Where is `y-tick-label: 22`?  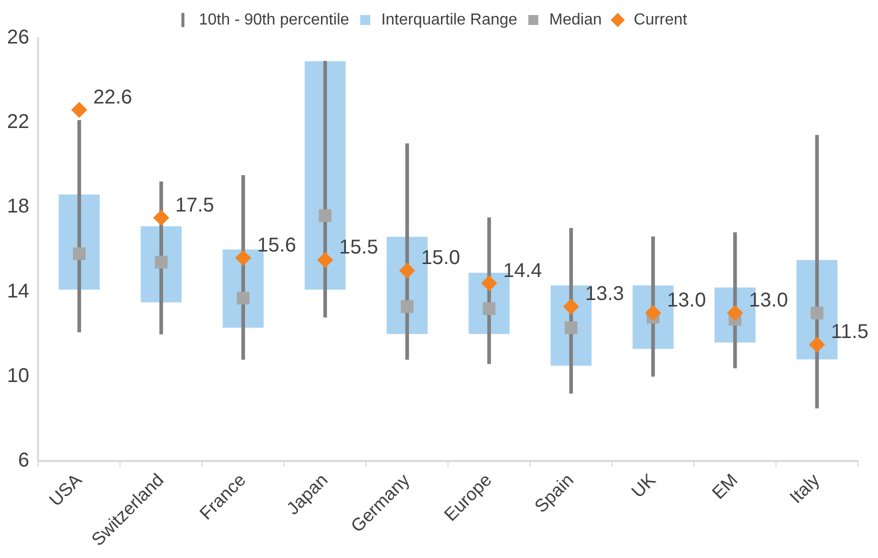
y-tick-label: 22 is located at coordinates (18, 122).